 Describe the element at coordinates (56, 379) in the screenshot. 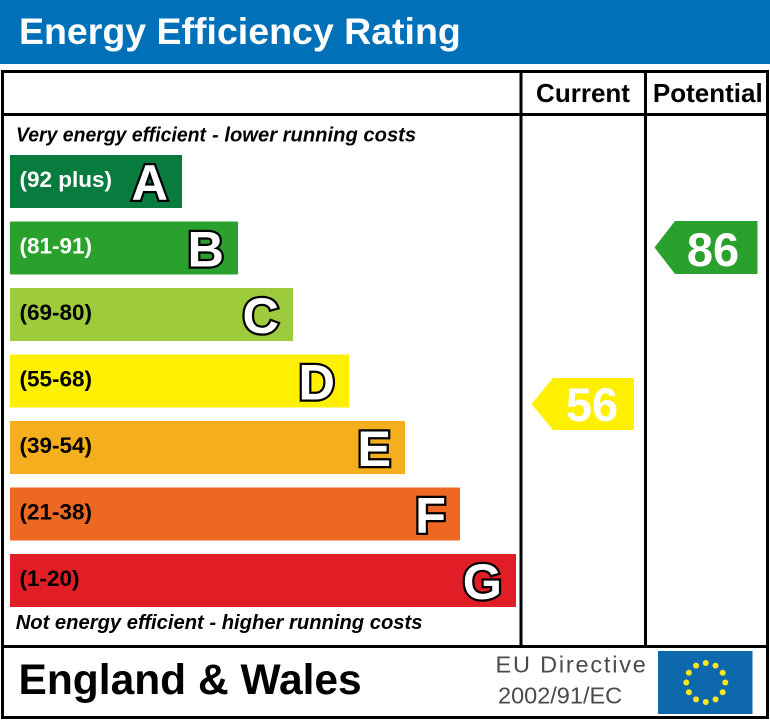

I see `svg-text: (55-68)` at that location.